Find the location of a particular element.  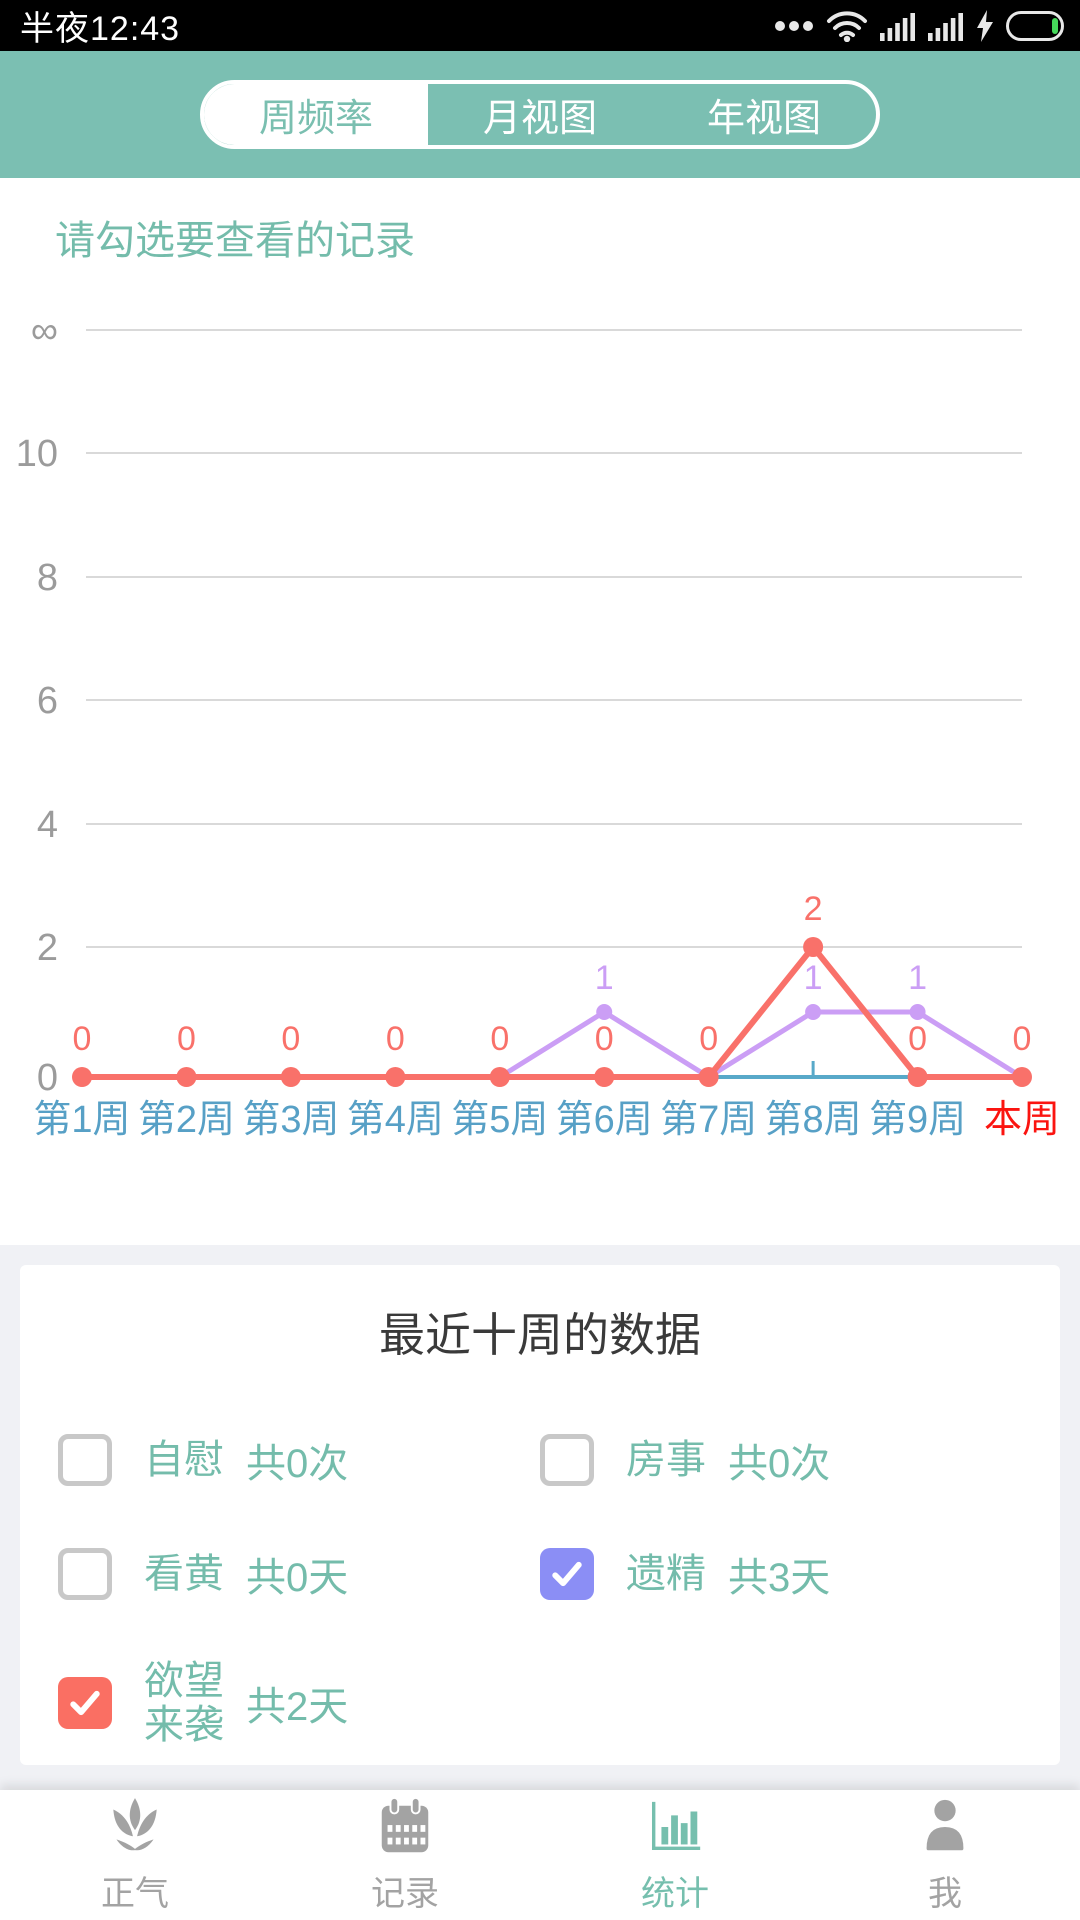

view-switcher: 周频率 月视图 年视图 is located at coordinates (540, 114).